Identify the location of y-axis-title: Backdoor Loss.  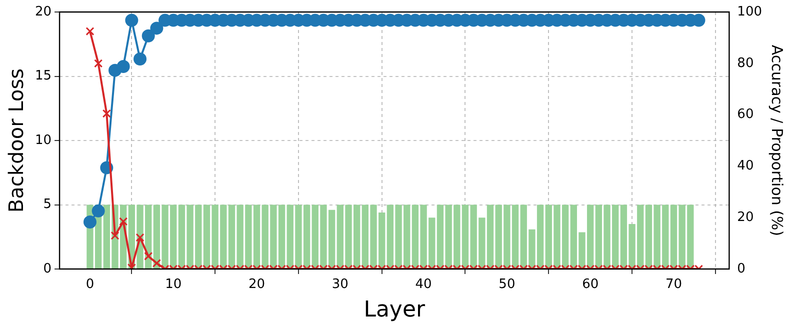
(16, 140).